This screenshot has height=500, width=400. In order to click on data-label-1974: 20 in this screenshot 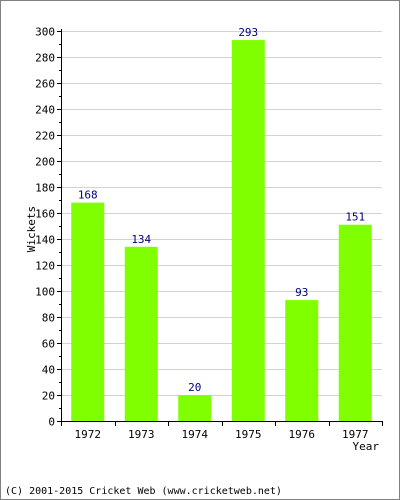, I will do `click(194, 387)`.